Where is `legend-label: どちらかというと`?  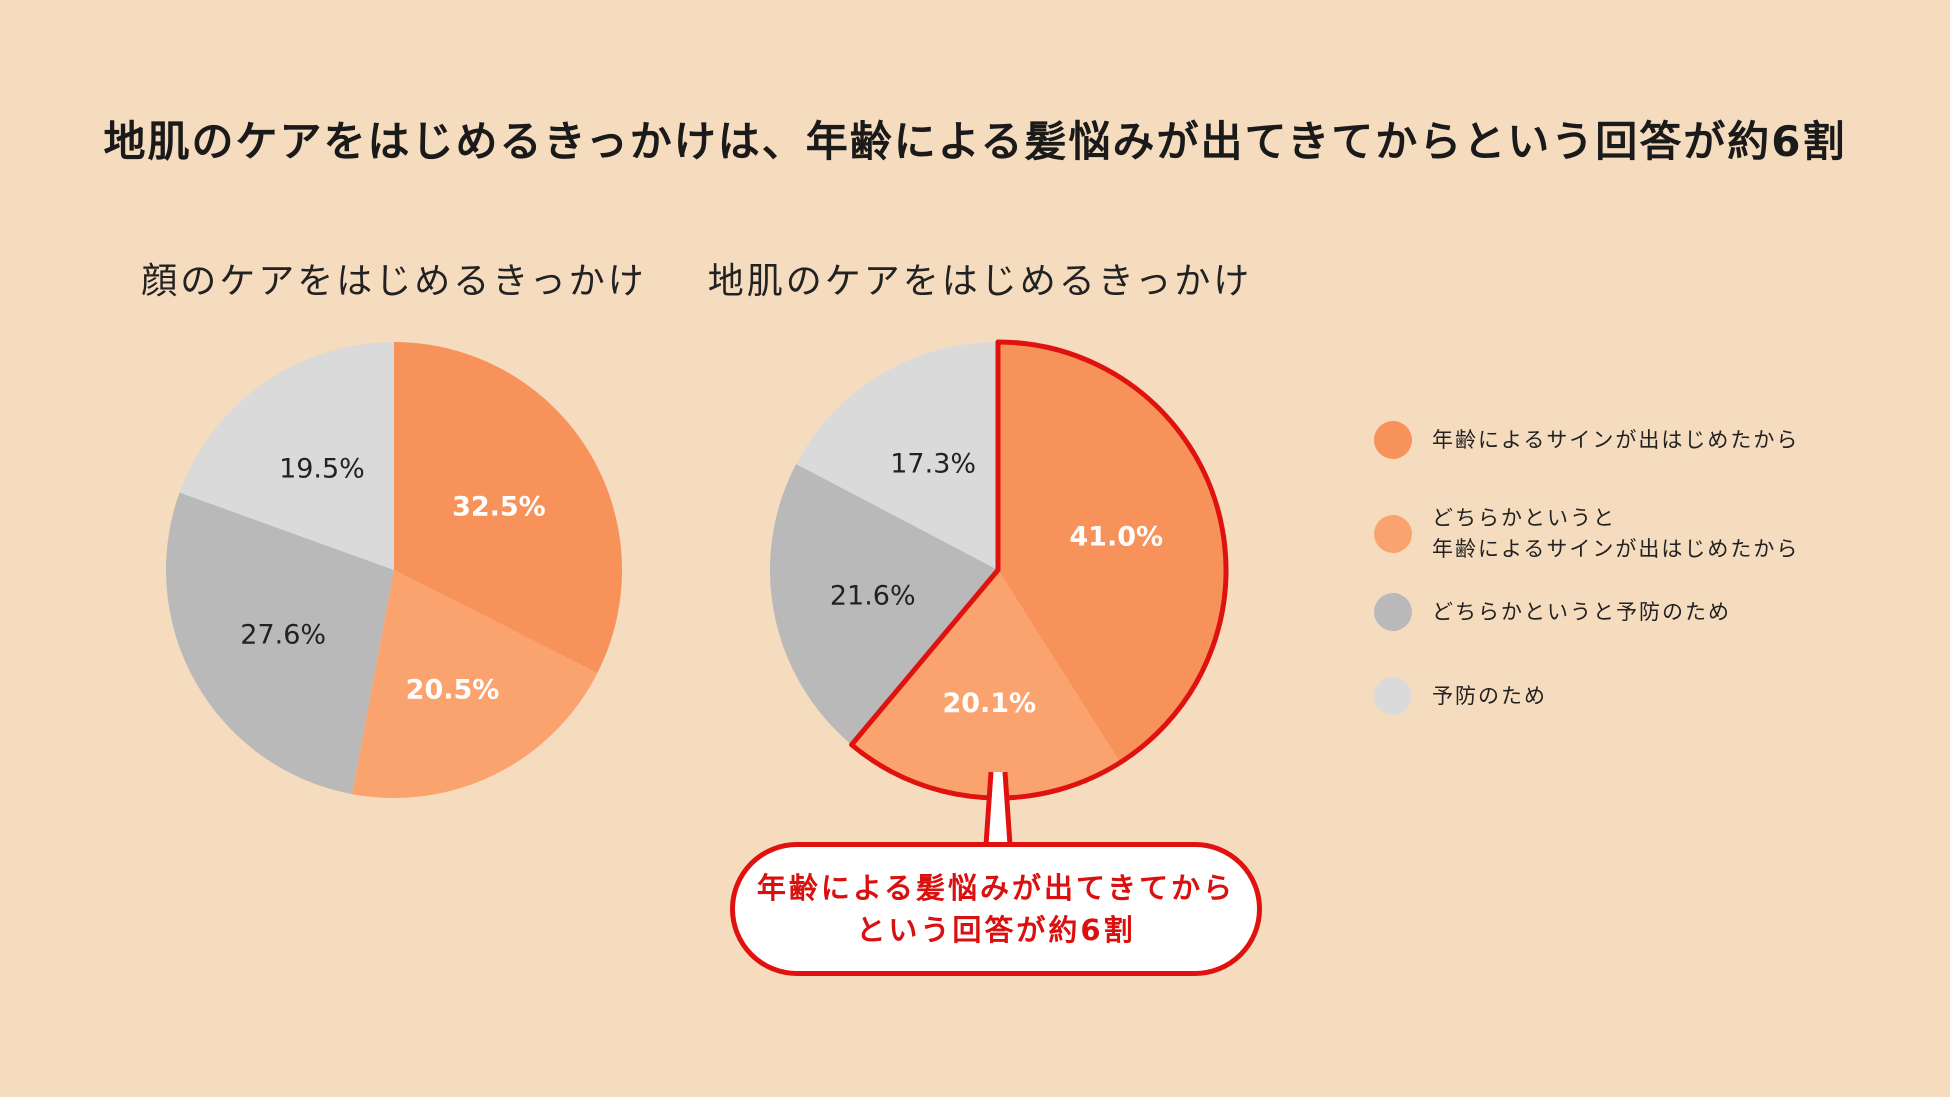
legend-label: どちらかというと is located at coordinates (1524, 518).